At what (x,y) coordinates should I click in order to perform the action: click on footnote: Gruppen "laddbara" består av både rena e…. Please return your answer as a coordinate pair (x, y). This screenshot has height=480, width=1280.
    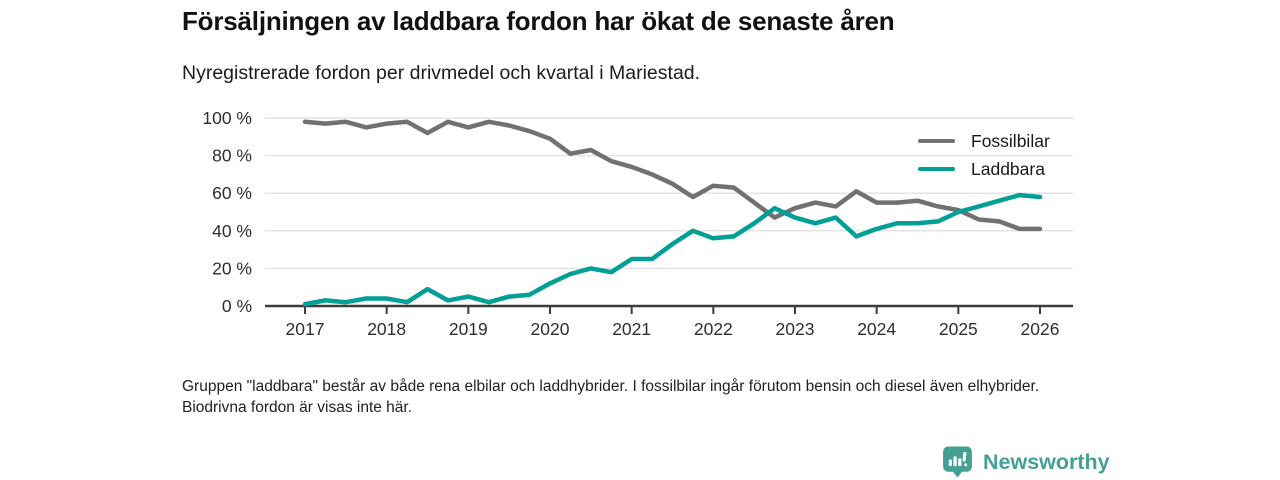
    Looking at the image, I should click on (611, 397).